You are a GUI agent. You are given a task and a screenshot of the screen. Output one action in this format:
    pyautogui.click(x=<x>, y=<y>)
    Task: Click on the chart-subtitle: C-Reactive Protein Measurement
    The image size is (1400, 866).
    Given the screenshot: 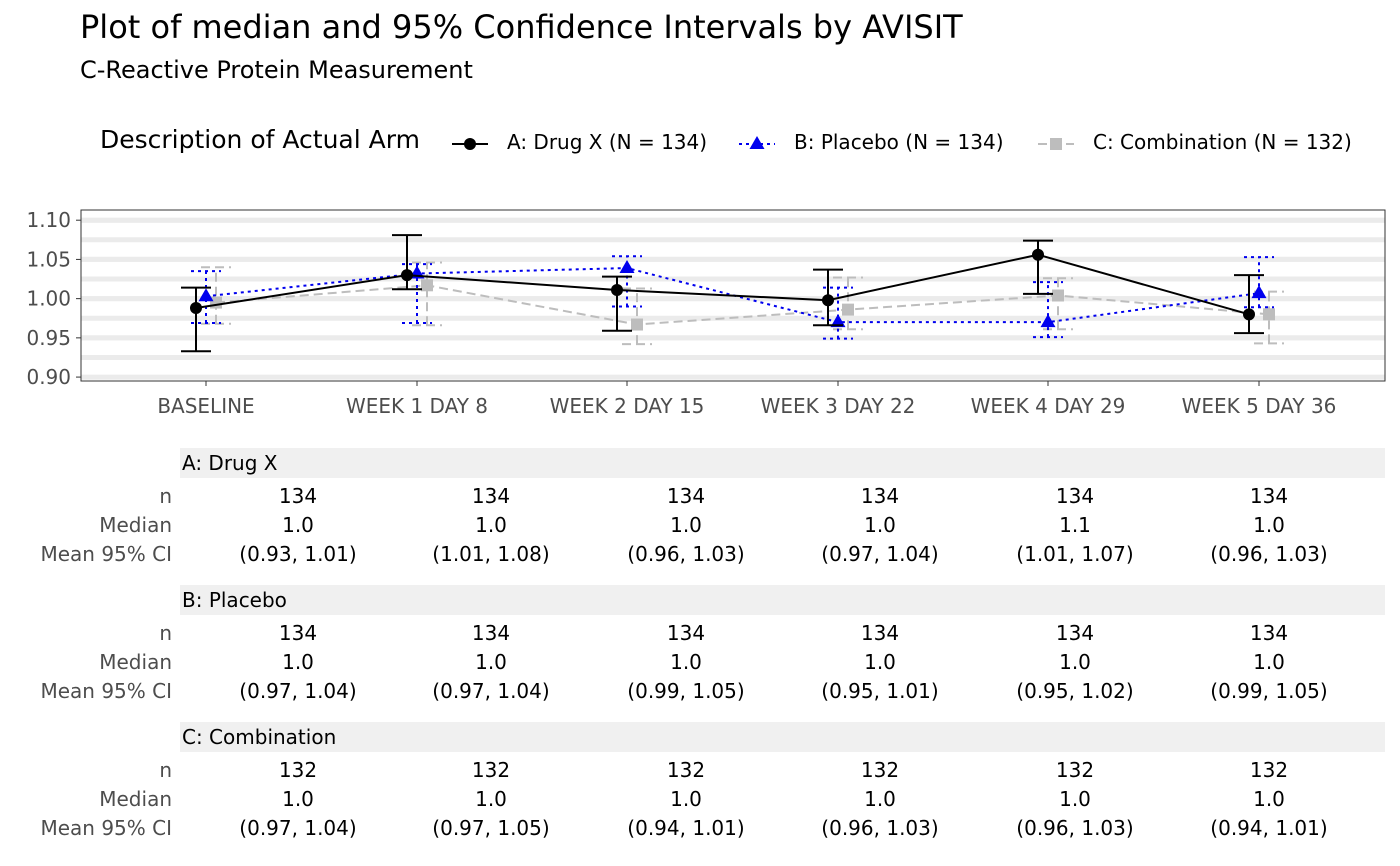 What is the action you would take?
    pyautogui.click(x=276, y=70)
    